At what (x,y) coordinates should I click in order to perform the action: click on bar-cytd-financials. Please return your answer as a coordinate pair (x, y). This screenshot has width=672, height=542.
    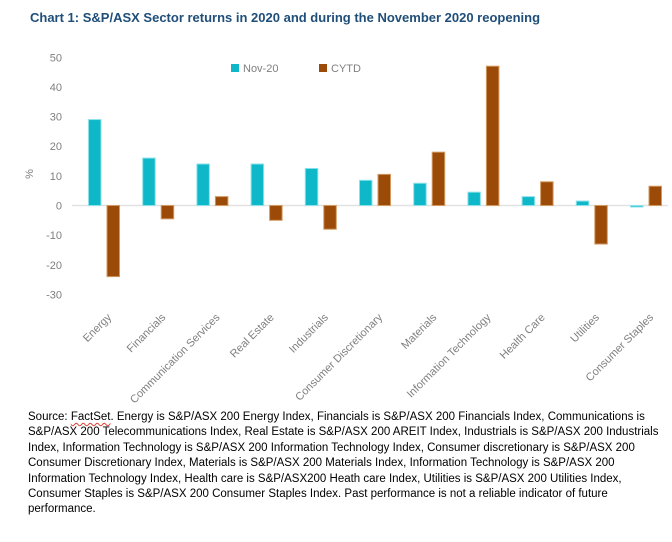
    Looking at the image, I should click on (167, 212).